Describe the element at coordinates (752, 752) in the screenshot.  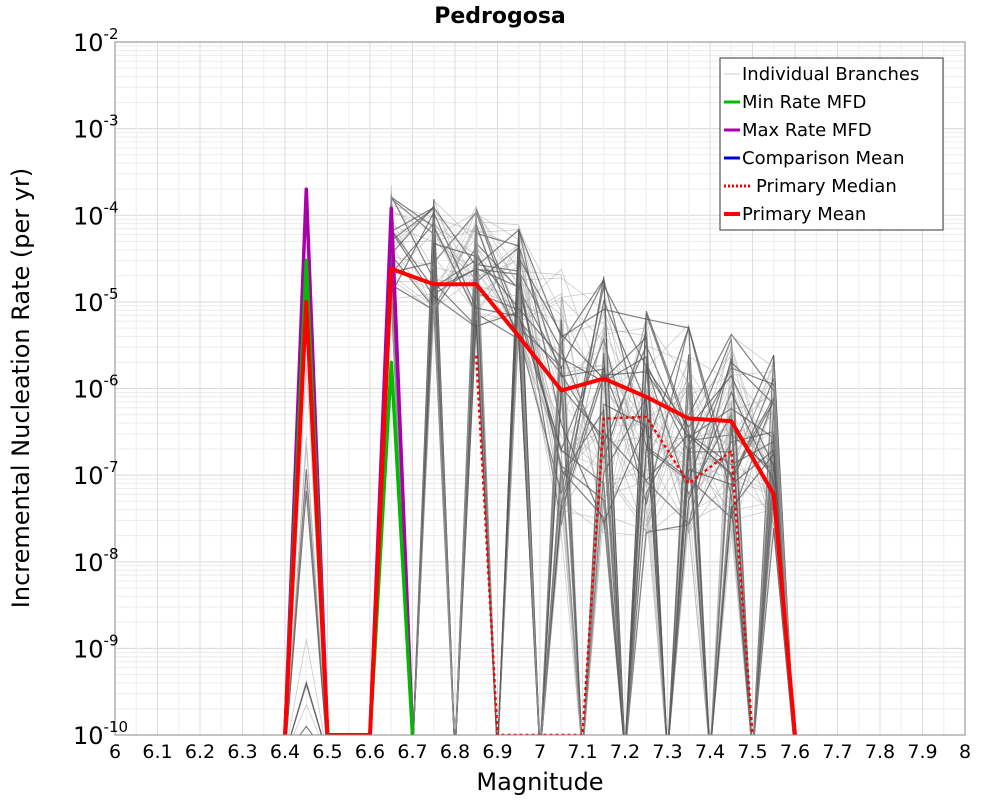
I see `x-tick-label: 7.5` at that location.